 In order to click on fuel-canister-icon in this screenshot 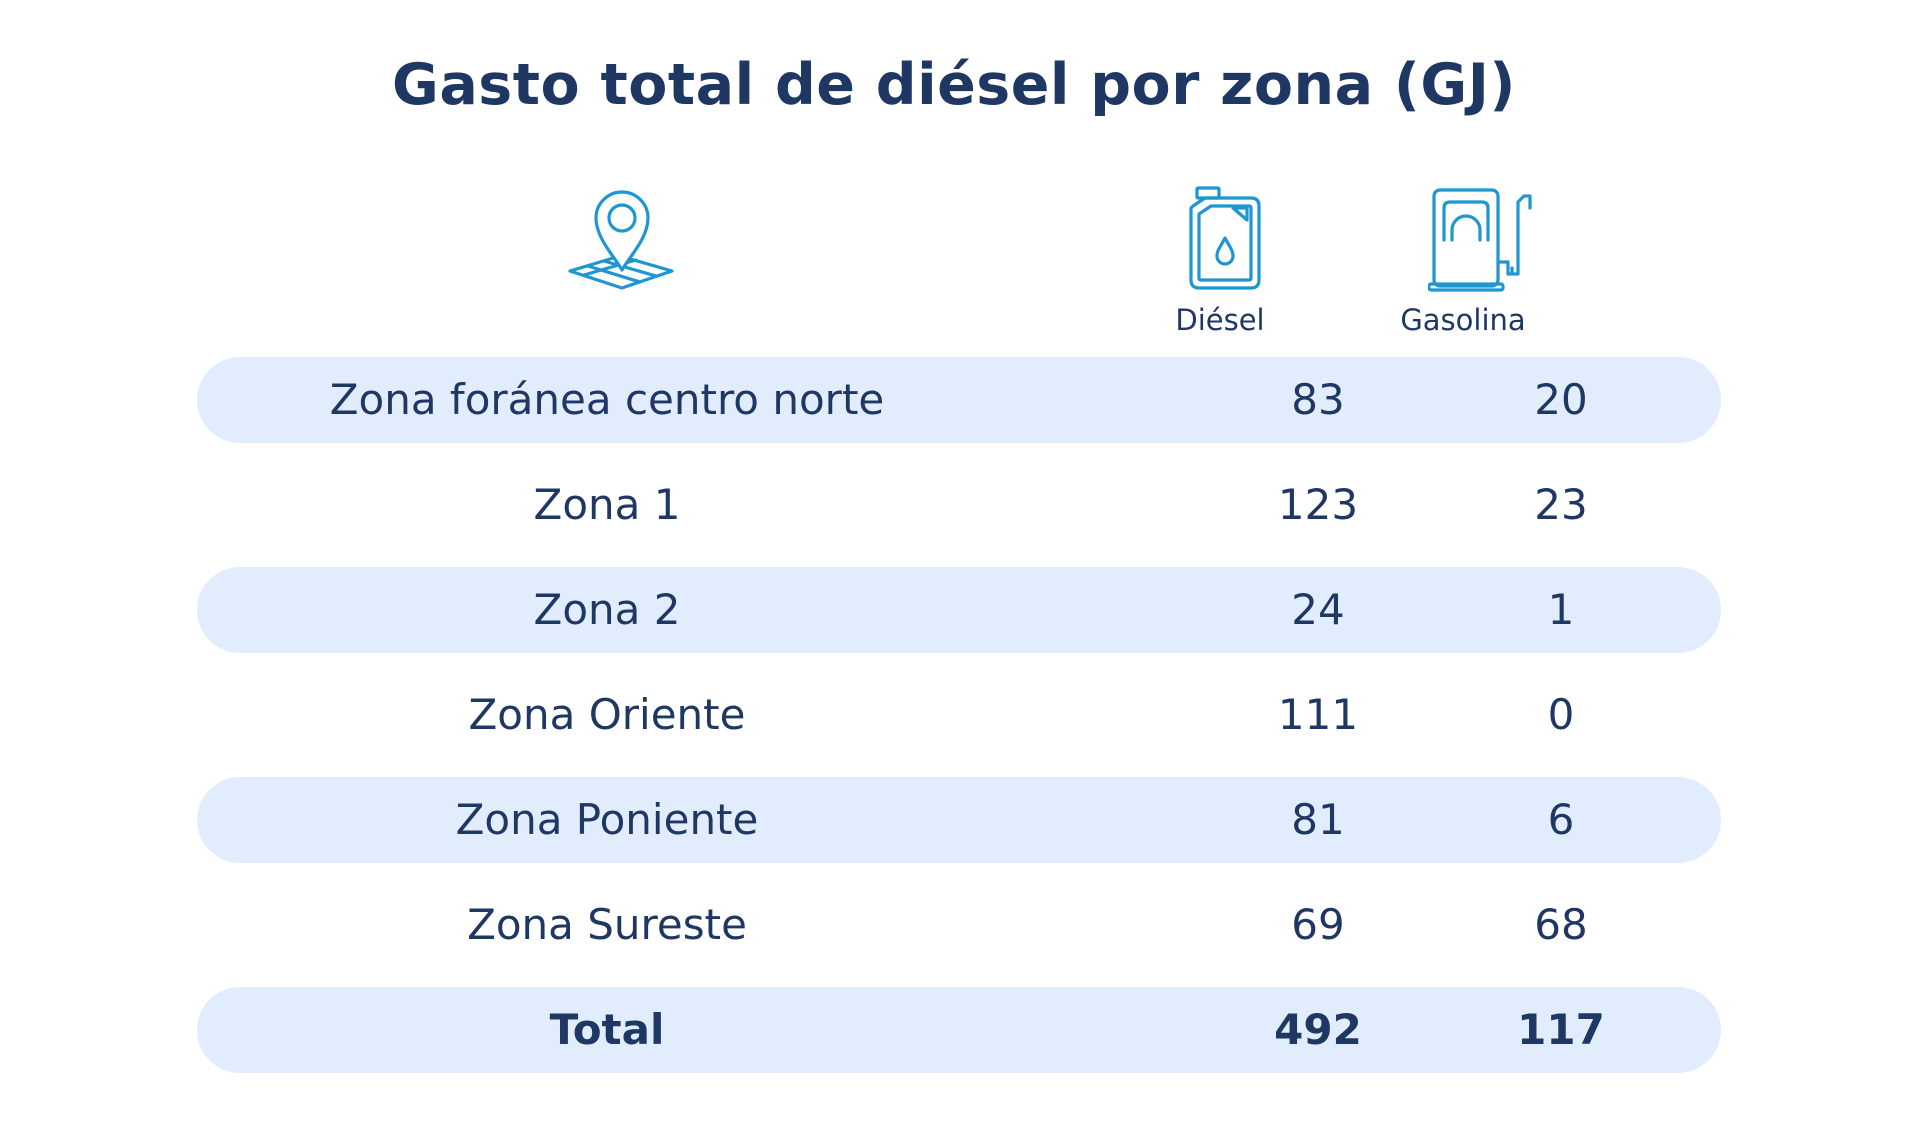, I will do `click(1225, 239)`.